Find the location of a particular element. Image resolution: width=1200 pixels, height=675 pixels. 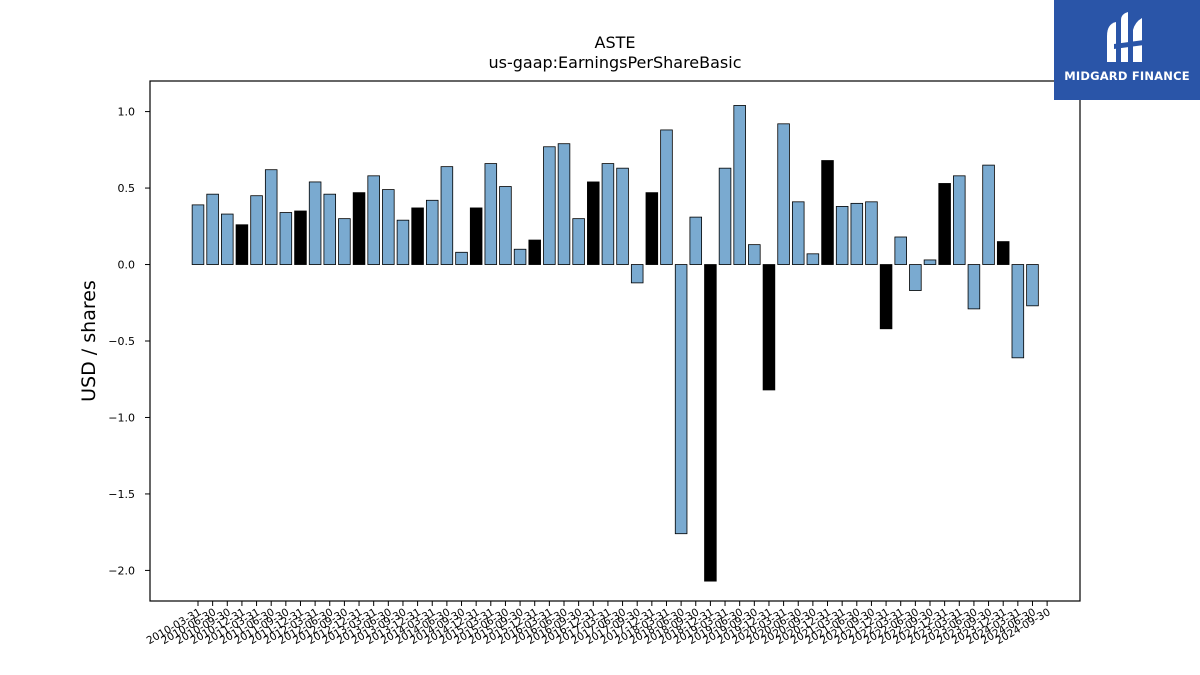

y-tick-label: 1.0 is located at coordinates (127, 112).